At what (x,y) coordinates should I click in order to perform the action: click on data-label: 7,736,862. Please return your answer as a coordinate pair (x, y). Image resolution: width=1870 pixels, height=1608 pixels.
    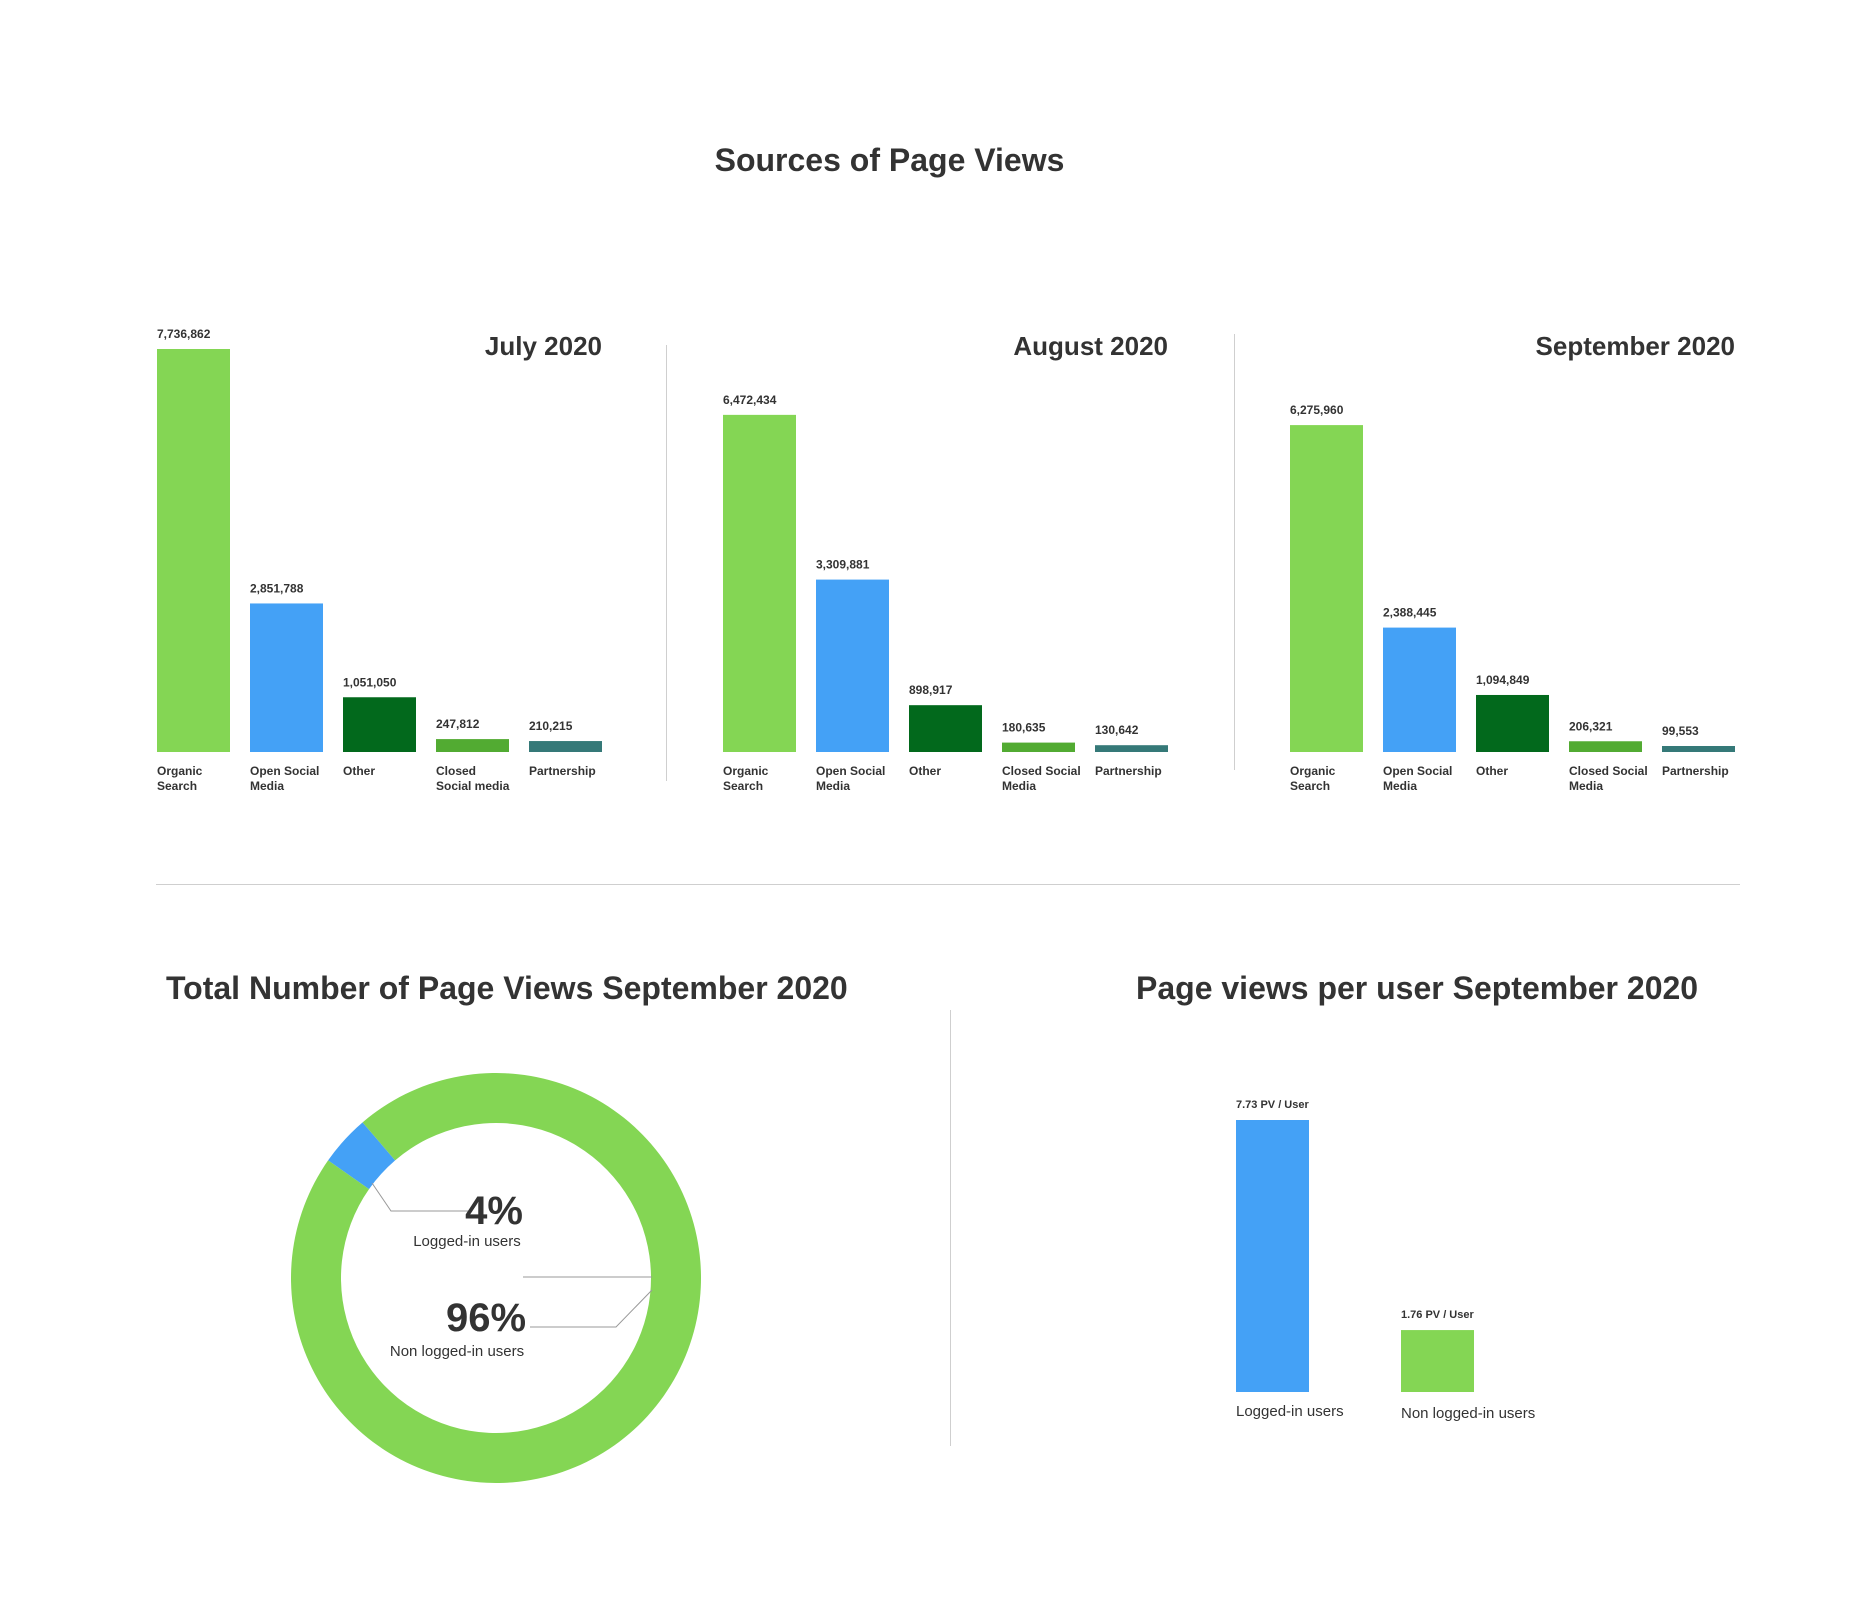
    Looking at the image, I should click on (184, 334).